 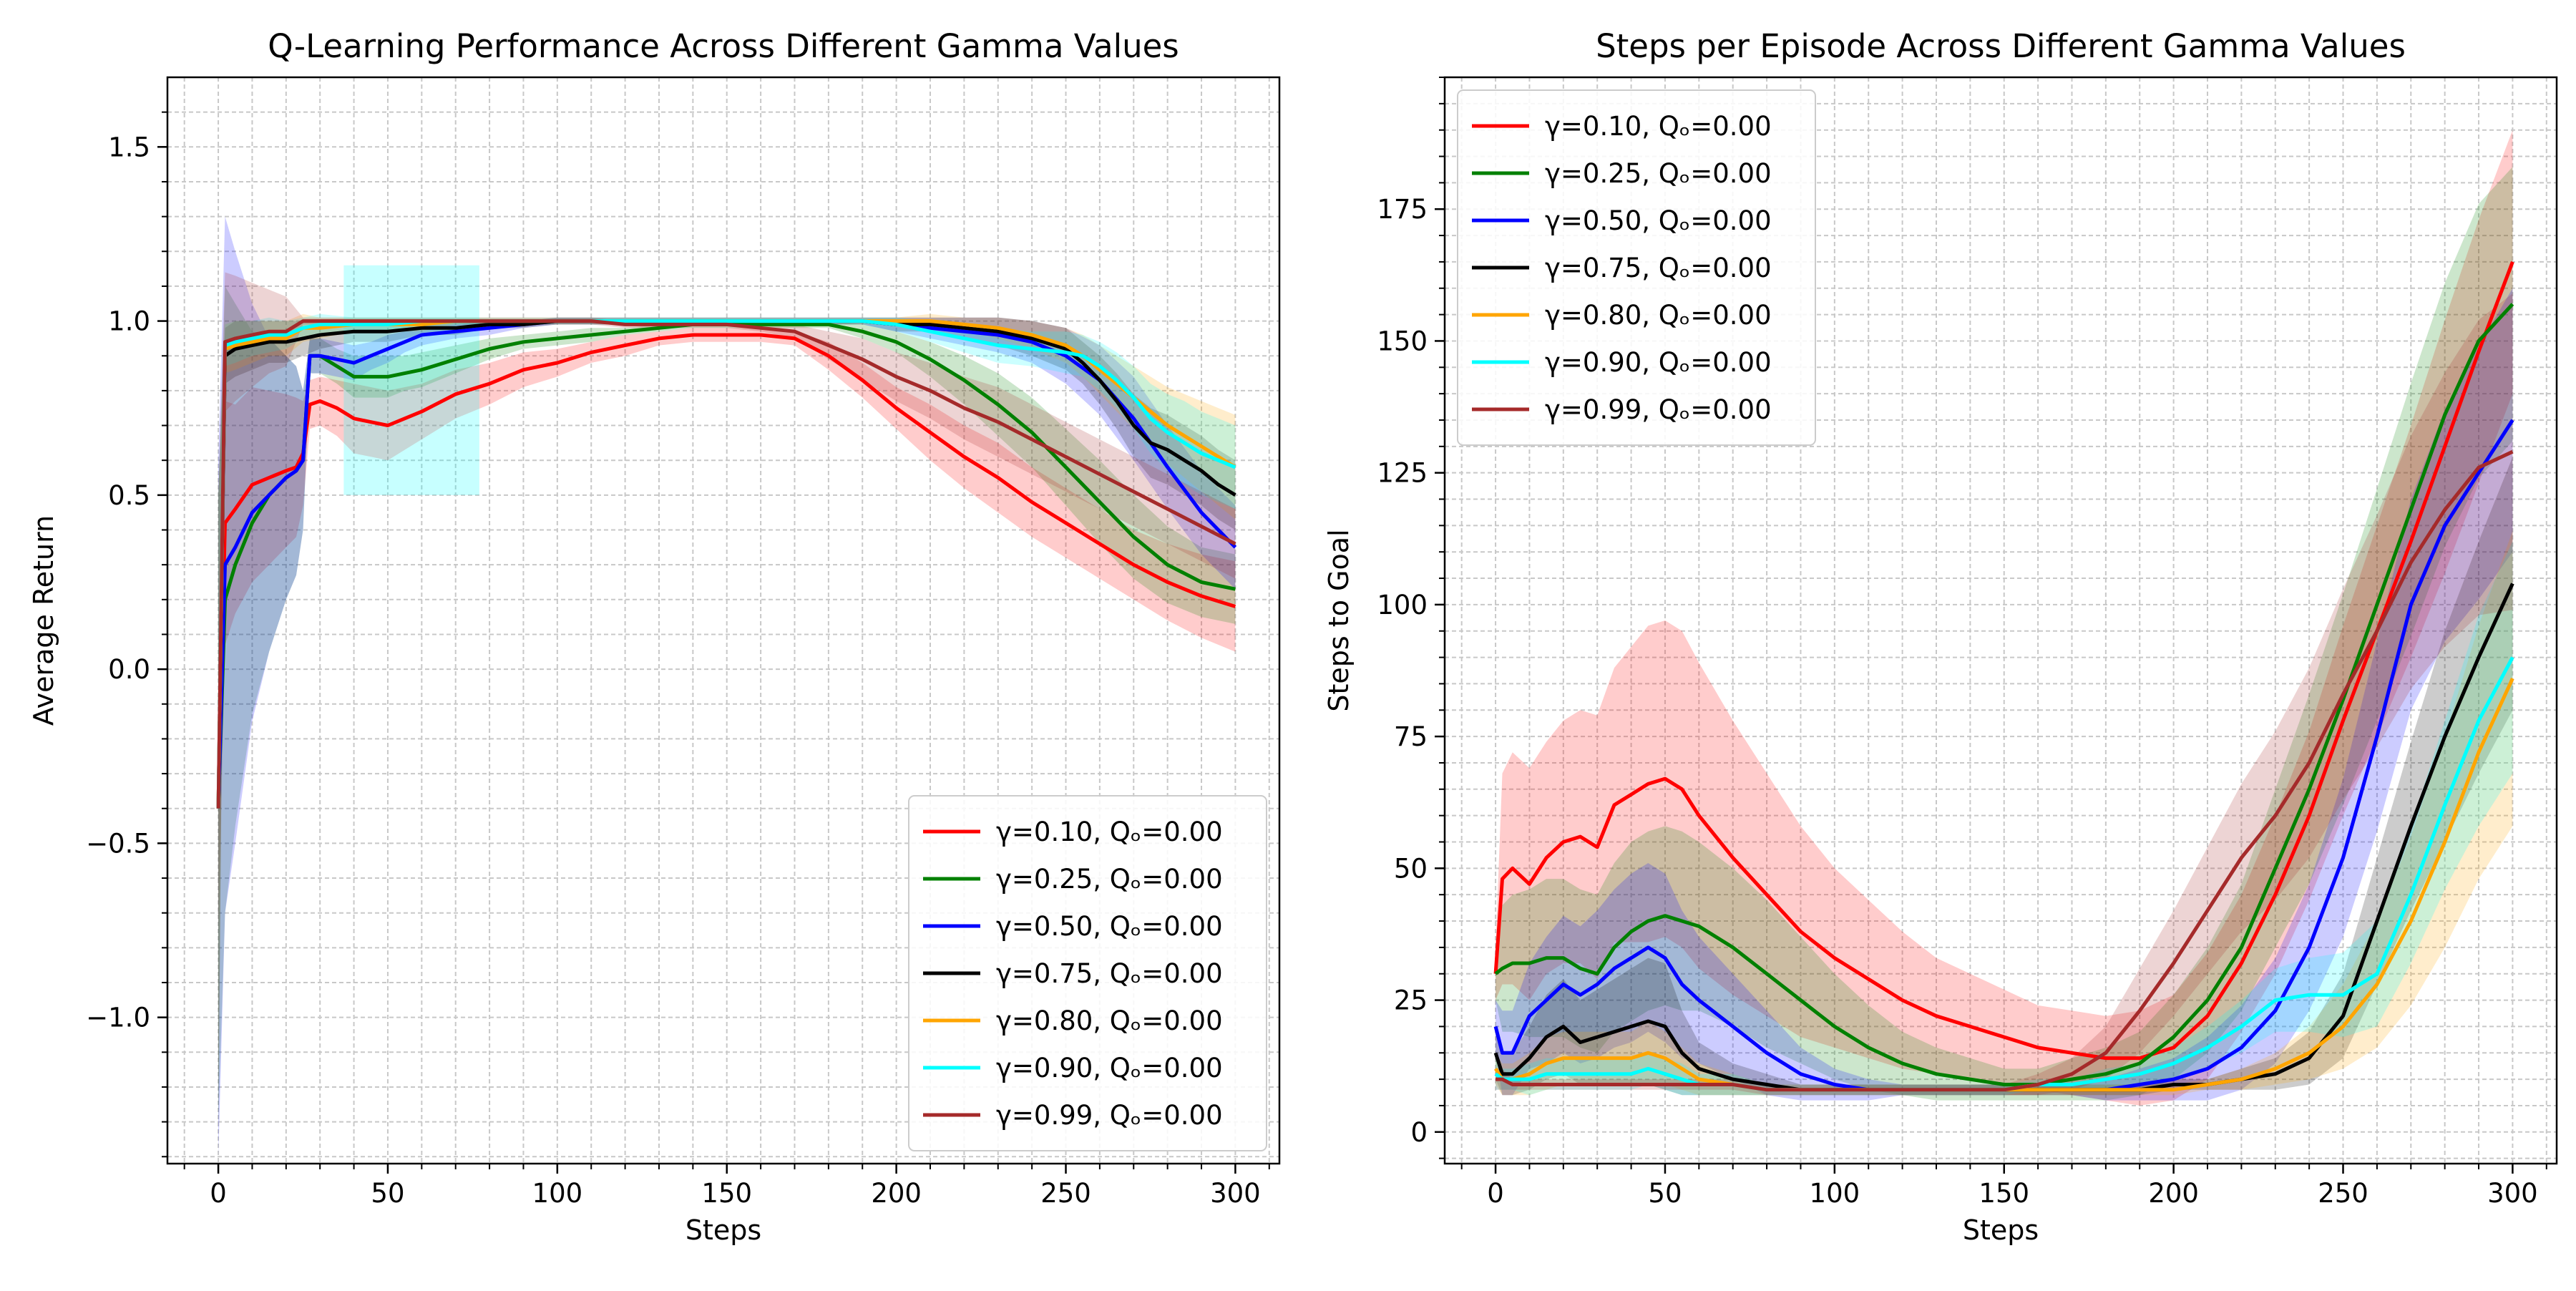 What do you see at coordinates (1411, 736) in the screenshot?
I see `y-tick-label: 75` at bounding box center [1411, 736].